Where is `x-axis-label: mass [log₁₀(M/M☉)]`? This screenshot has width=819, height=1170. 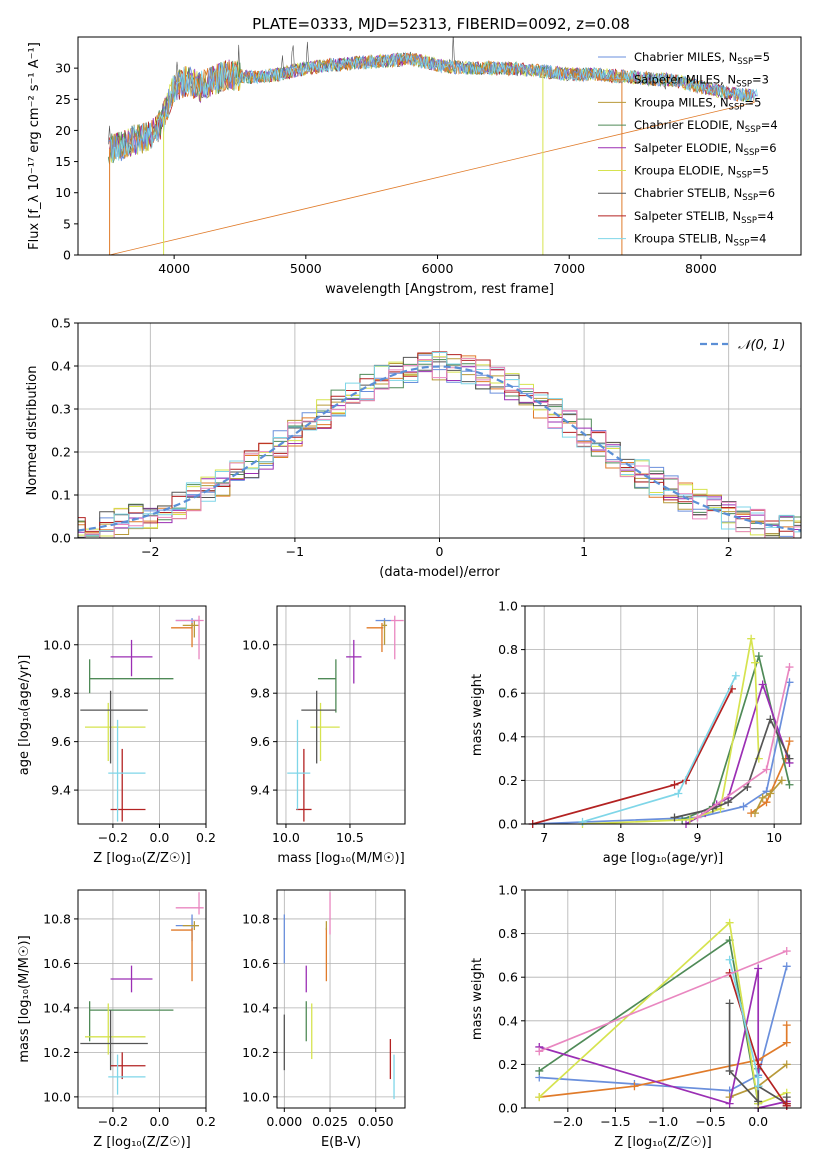 x-axis-label: mass [log₁₀(M/M☉)] is located at coordinates (340, 858).